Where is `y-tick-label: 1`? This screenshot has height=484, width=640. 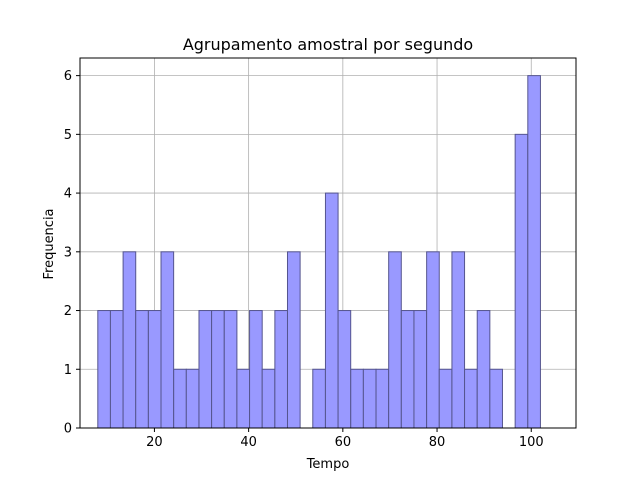
y-tick-label: 1 is located at coordinates (68, 370).